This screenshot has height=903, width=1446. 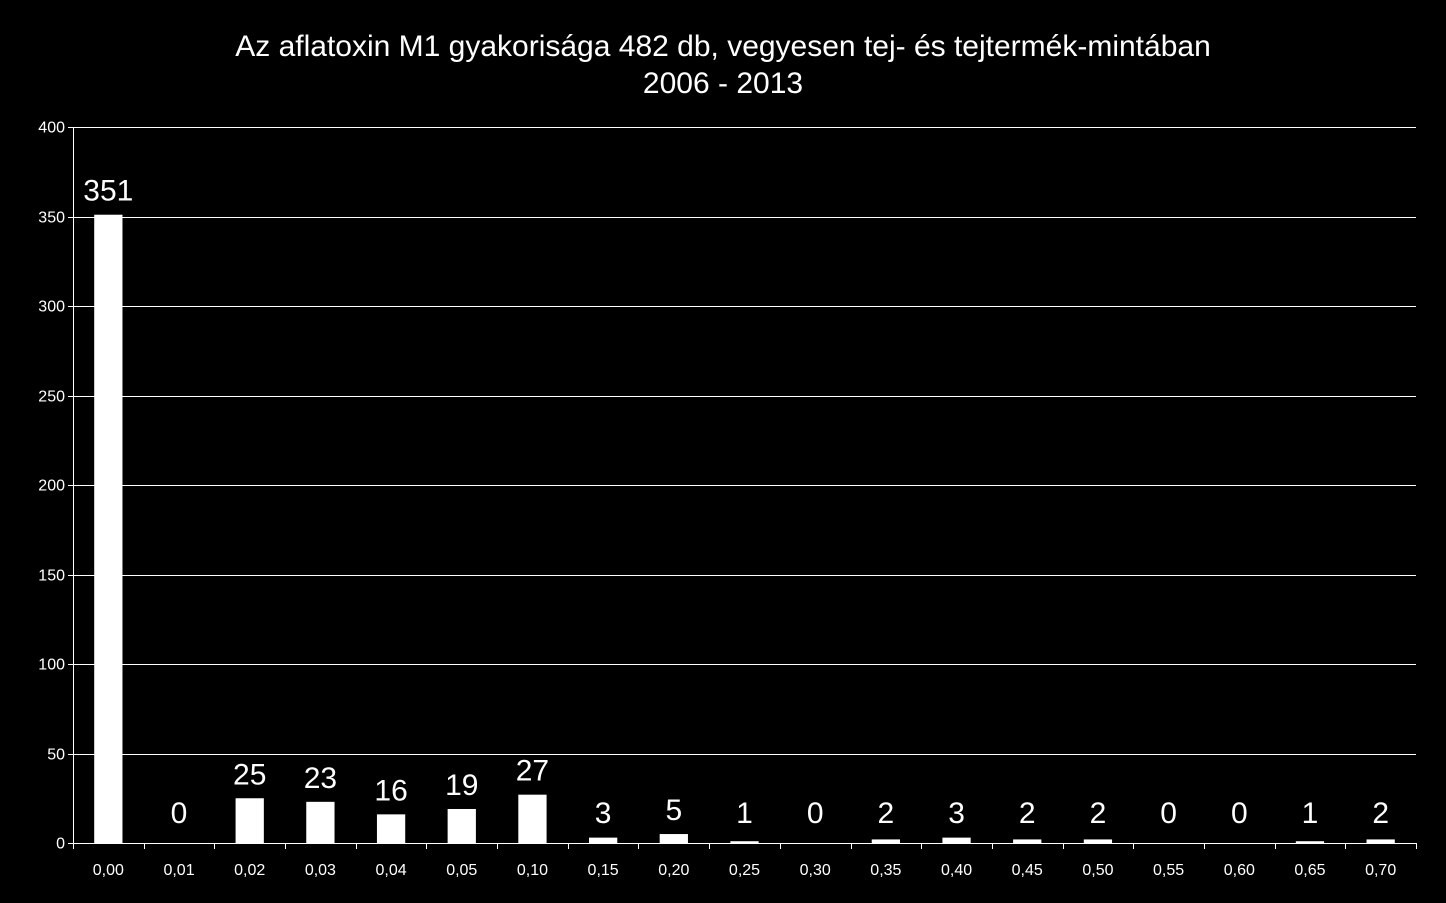 I want to click on y-tick-label: 350, so click(x=51, y=218).